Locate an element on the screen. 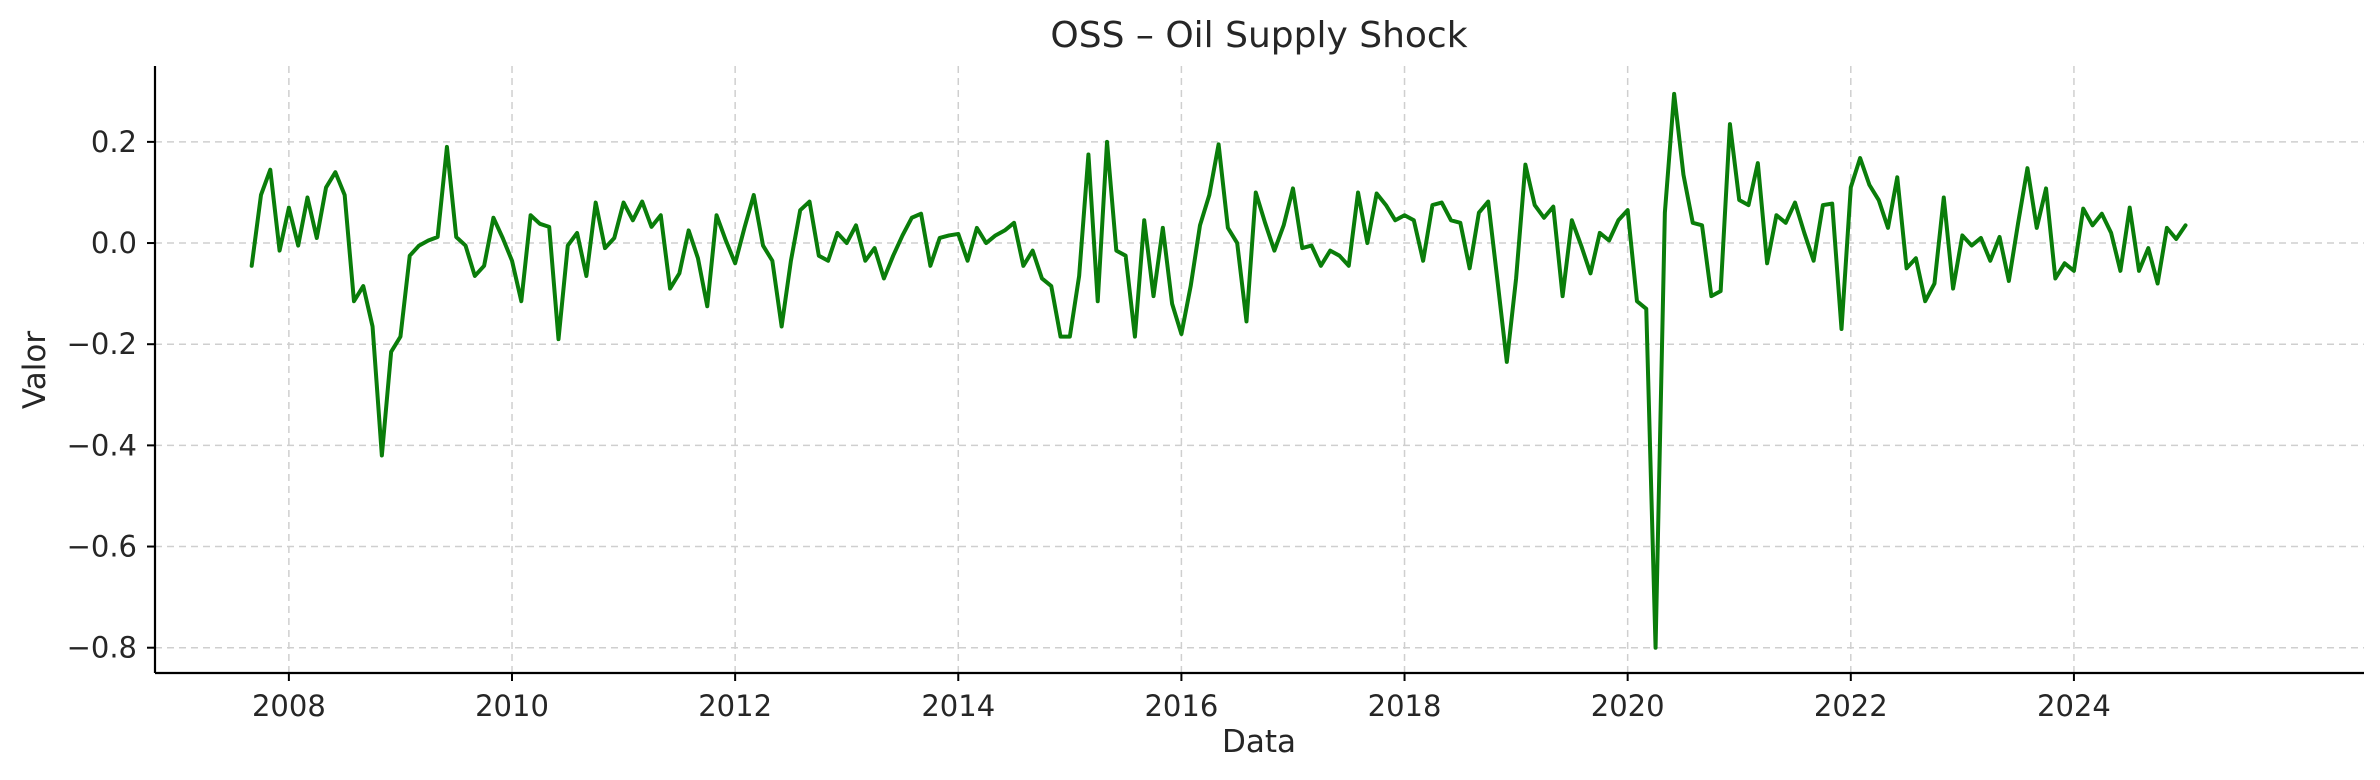 The height and width of the screenshot is (780, 2380). x-tick-label: 2016 is located at coordinates (1181, 706).